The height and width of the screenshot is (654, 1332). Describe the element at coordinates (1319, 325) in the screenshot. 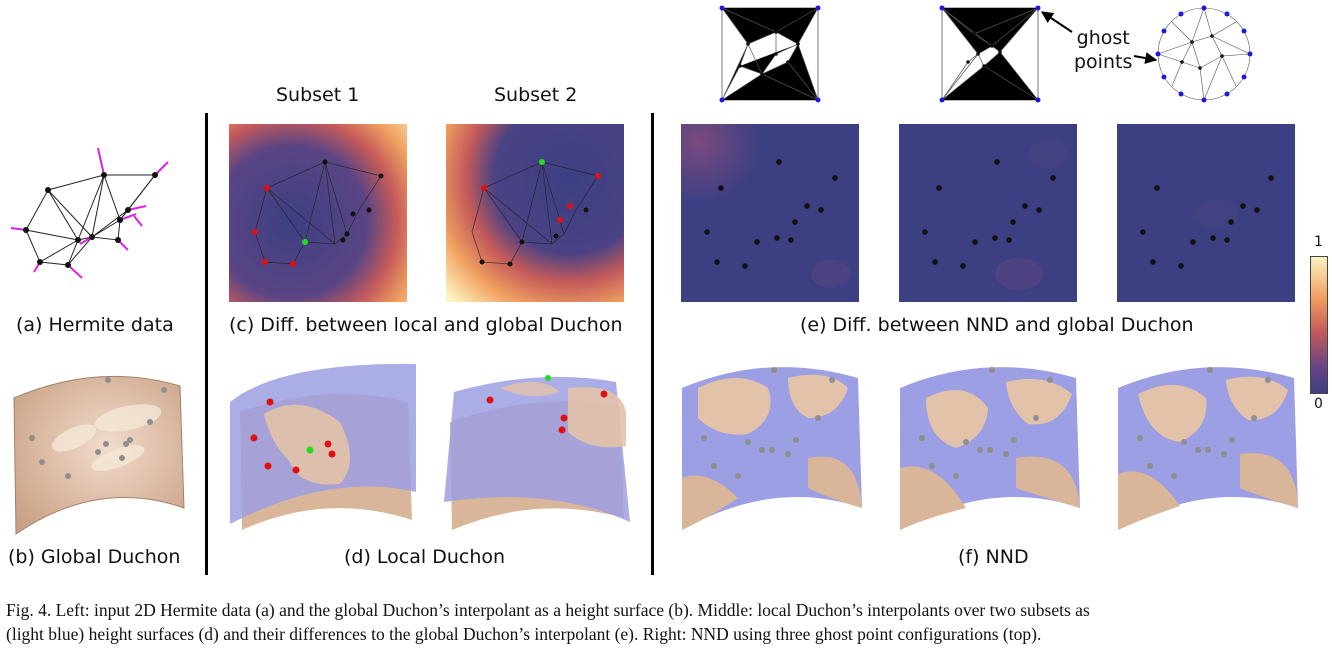

I see `colorbar` at that location.